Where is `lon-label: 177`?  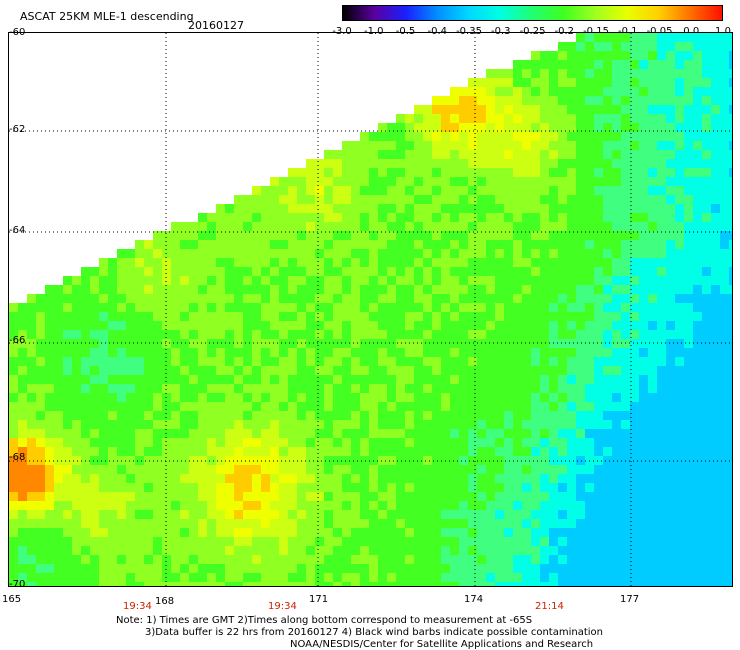 lon-label: 177 is located at coordinates (630, 599).